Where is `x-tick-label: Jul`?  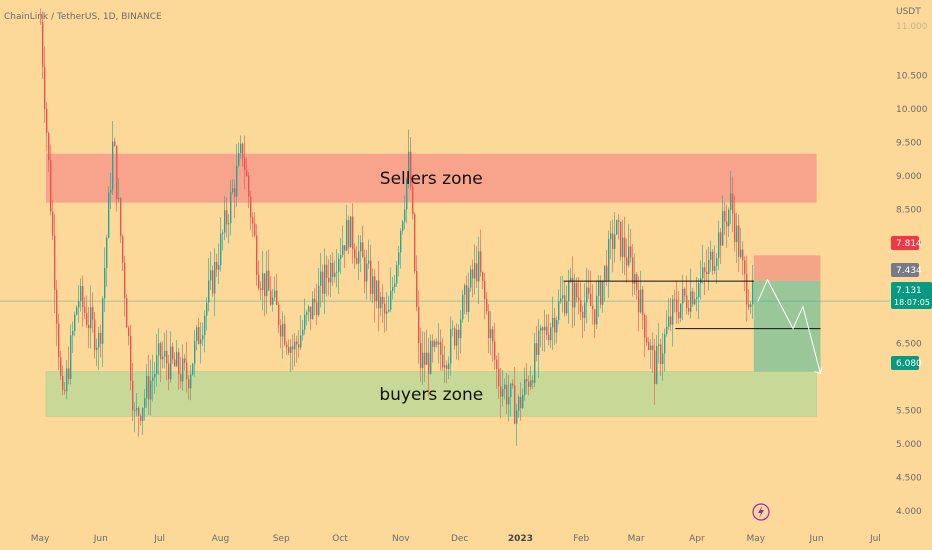
x-tick-label: Jul is located at coordinates (875, 539).